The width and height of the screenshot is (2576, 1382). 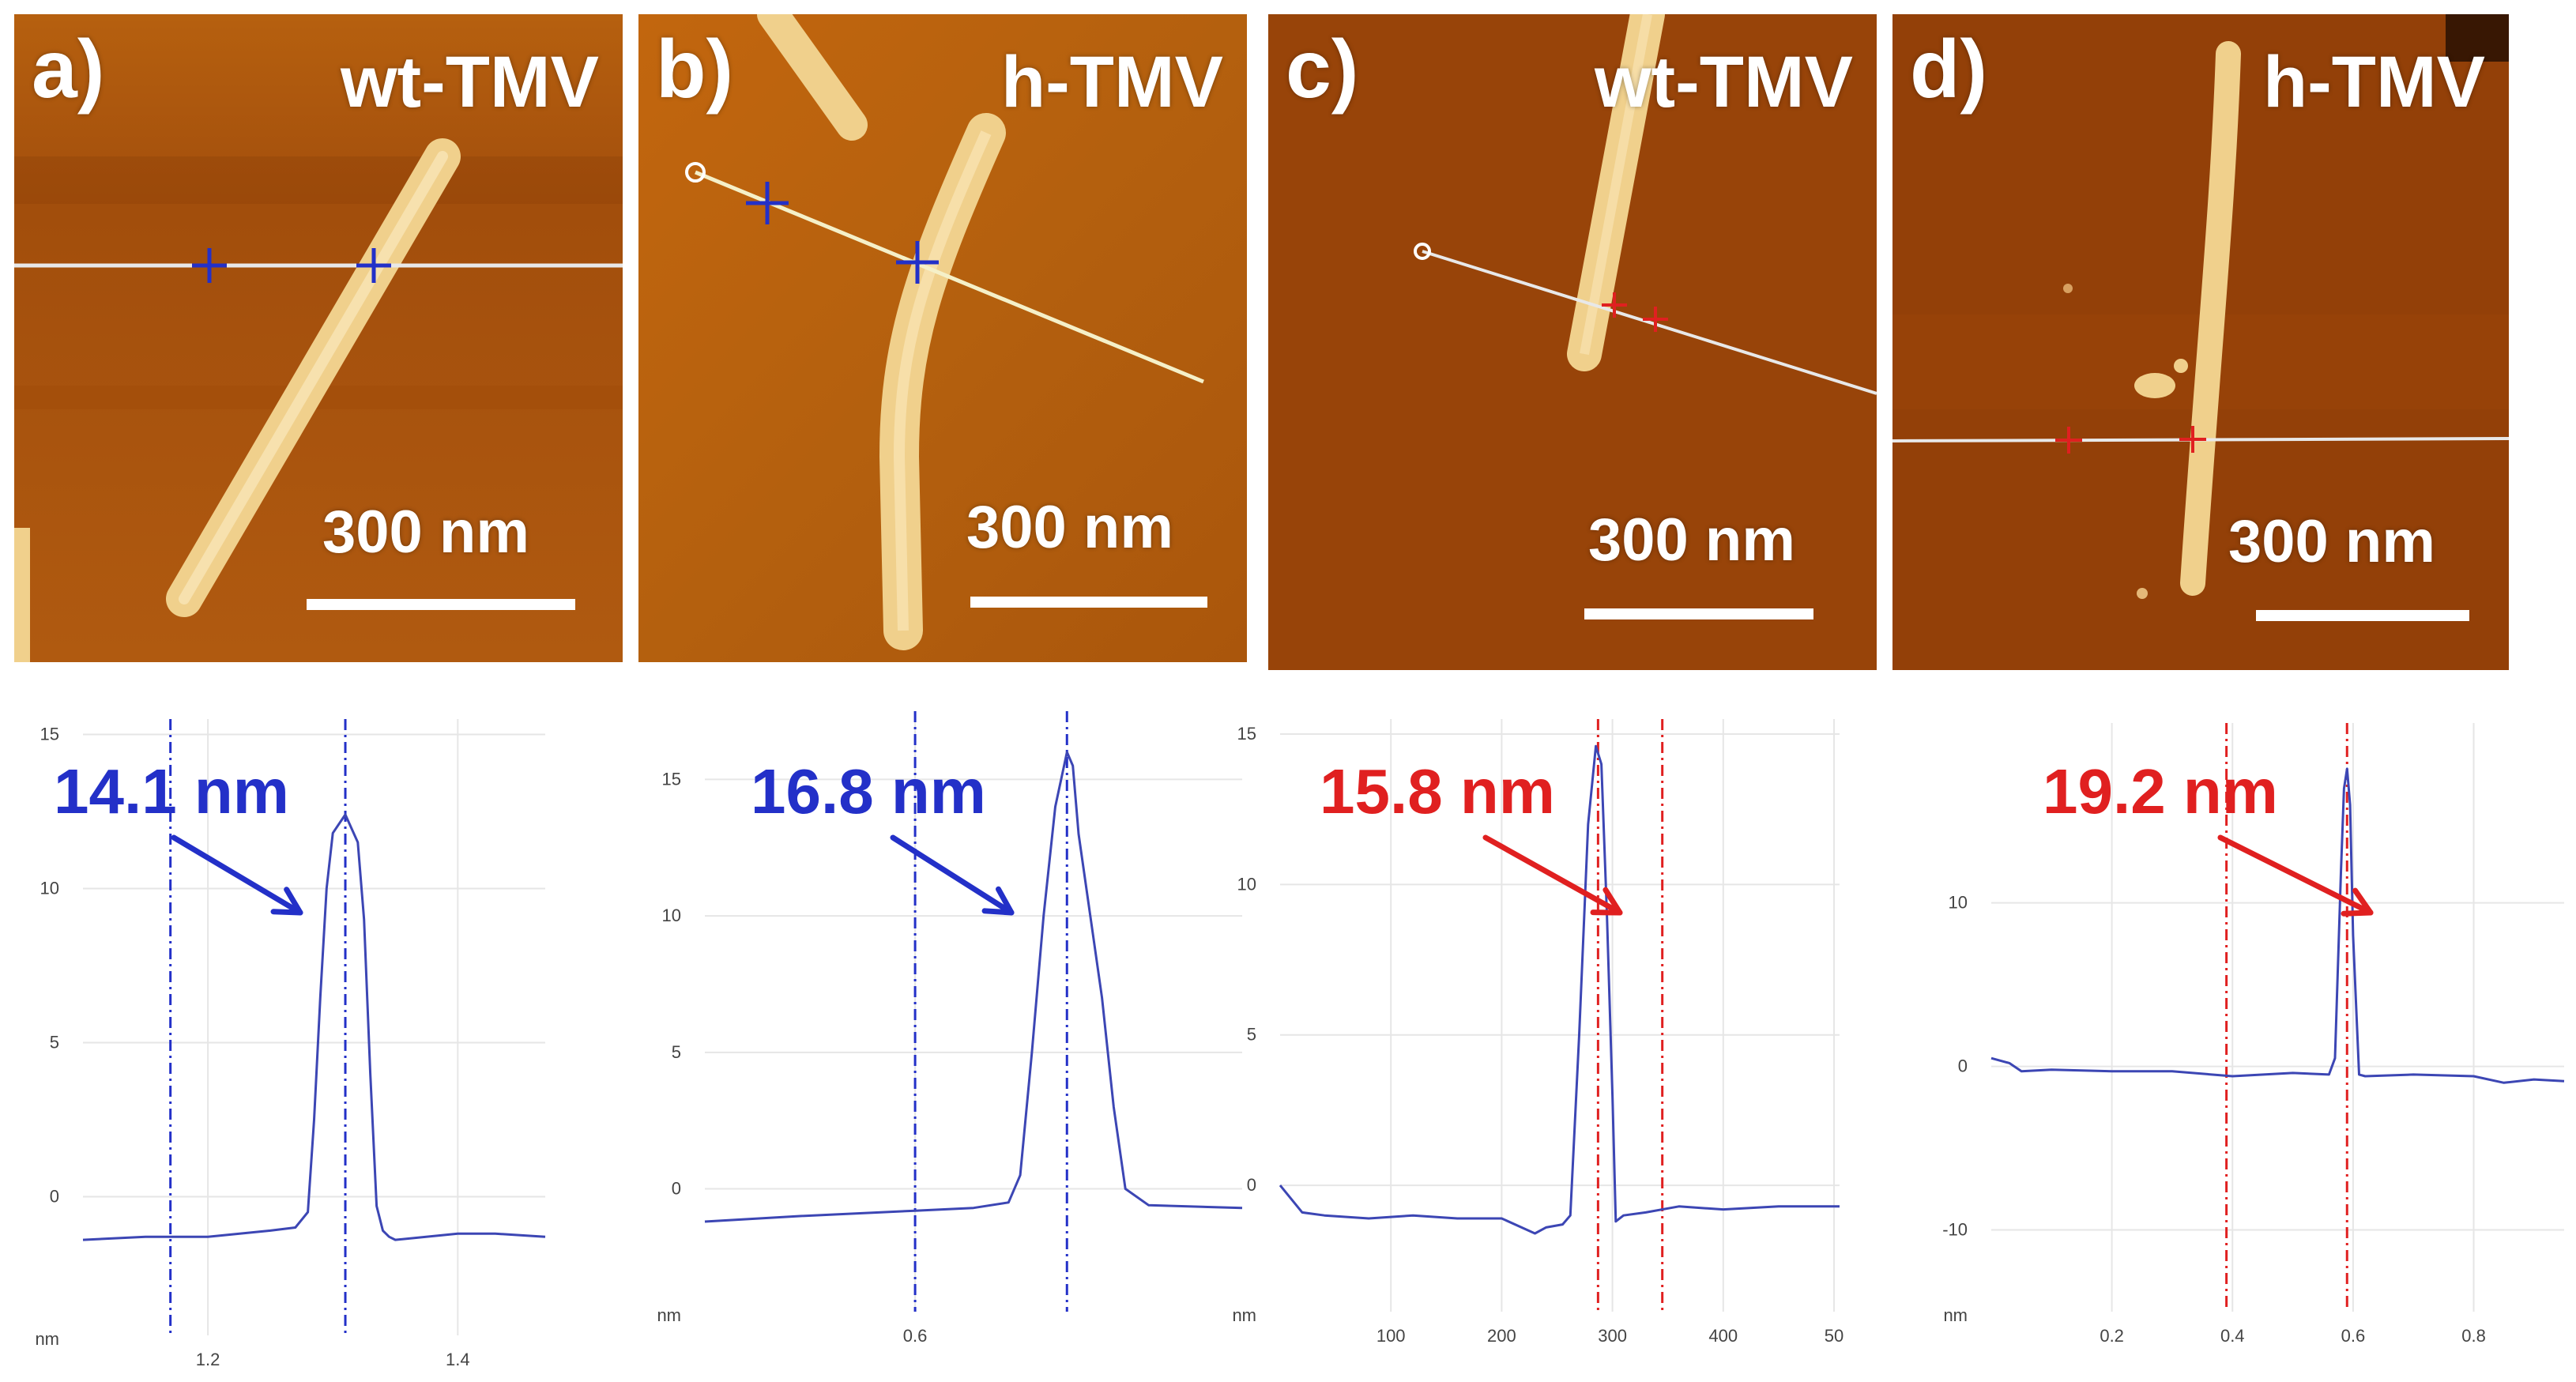 What do you see at coordinates (1437, 791) in the screenshot?
I see `peak-height-annotation: 15.8 nm` at bounding box center [1437, 791].